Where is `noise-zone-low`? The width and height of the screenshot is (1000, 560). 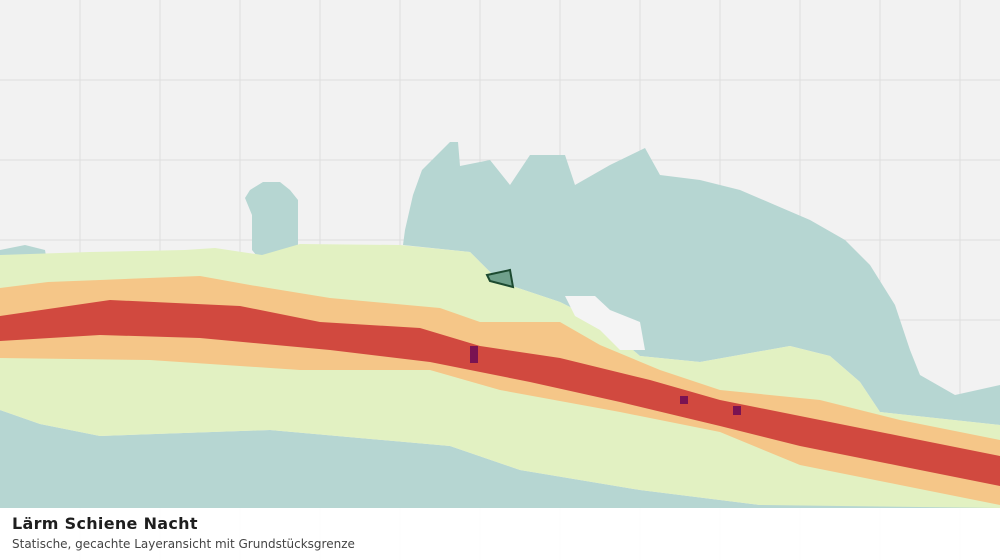
noise-zone-low is located at coordinates (271, 222).